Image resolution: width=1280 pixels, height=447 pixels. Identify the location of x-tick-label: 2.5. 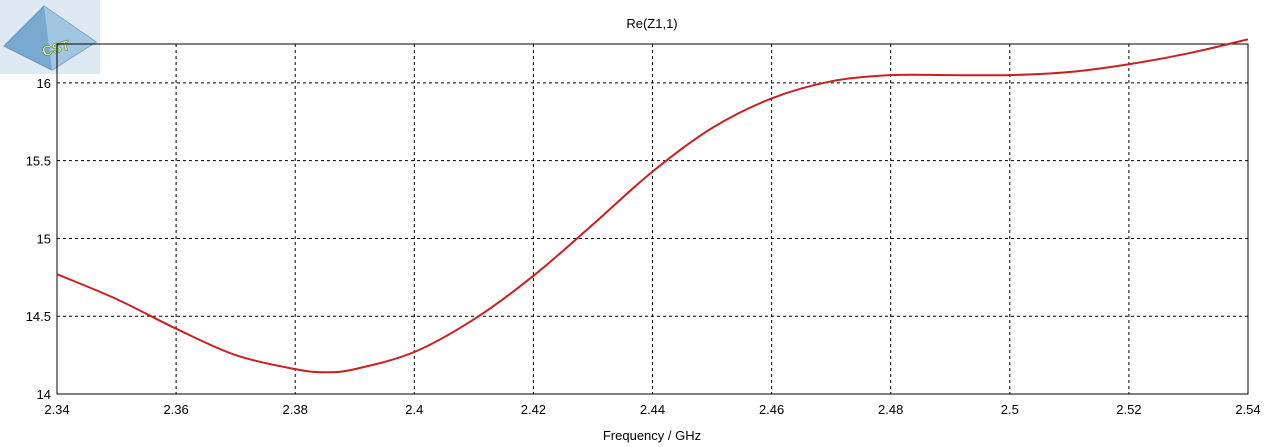
(1010, 409).